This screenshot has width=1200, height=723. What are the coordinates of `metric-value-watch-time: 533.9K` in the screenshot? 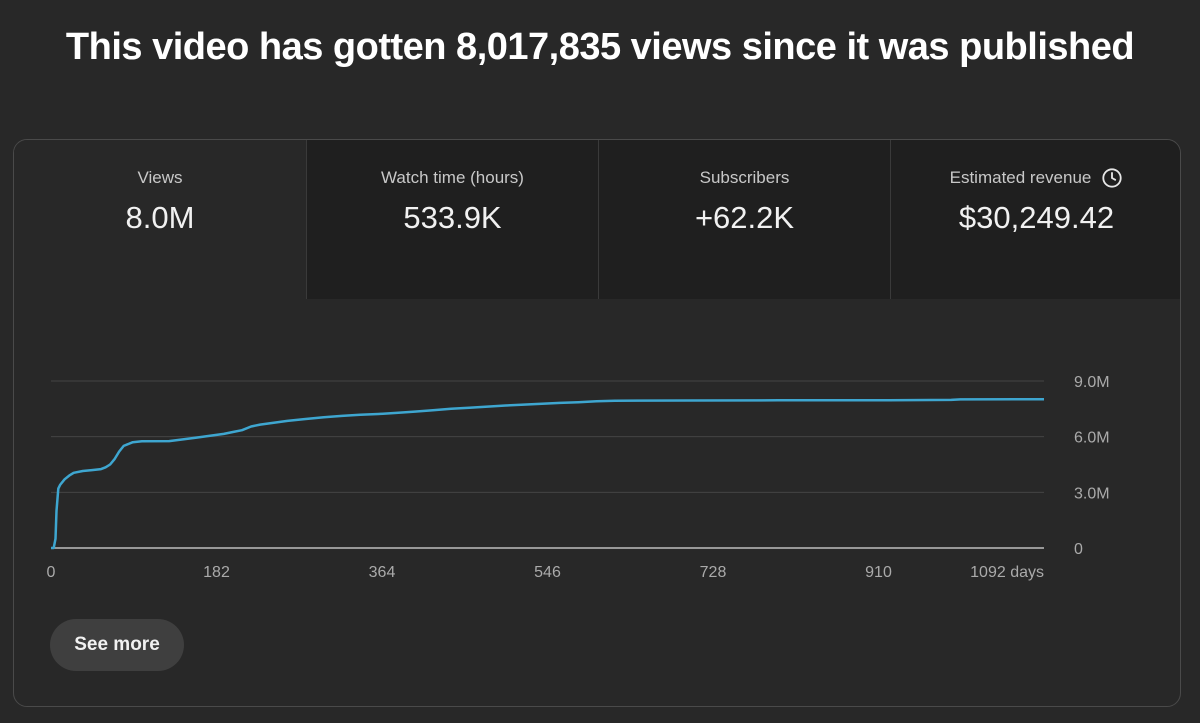 It's located at (452, 217).